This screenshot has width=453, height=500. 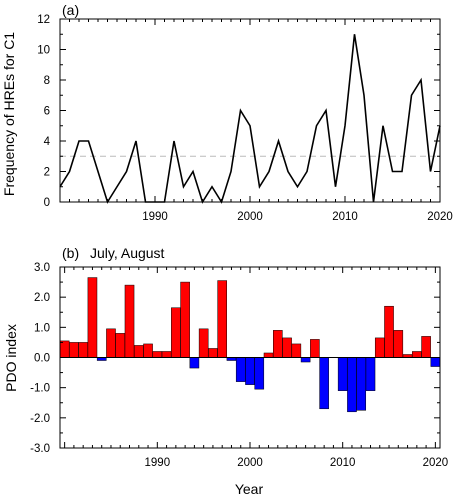 I want to click on pdo-bar-1980, so click(x=64, y=349).